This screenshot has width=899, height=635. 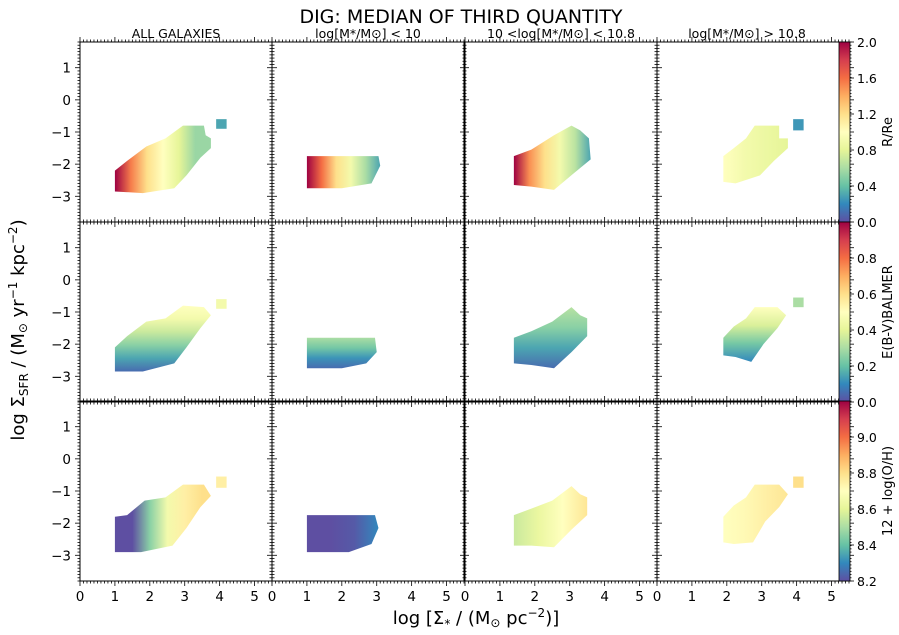 I want to click on colorbar-tick-label: 8.6, so click(x=867, y=509).